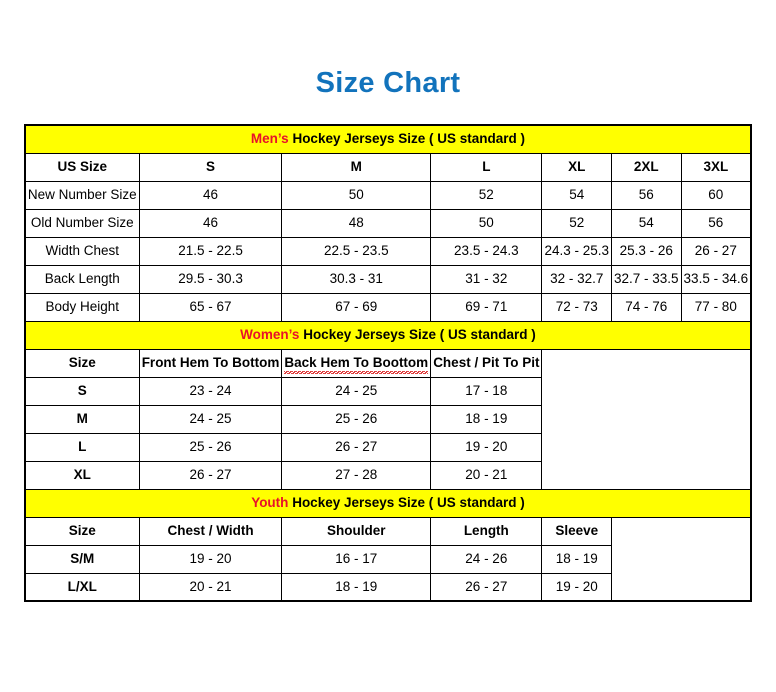  I want to click on table-cell: 48, so click(356, 223).